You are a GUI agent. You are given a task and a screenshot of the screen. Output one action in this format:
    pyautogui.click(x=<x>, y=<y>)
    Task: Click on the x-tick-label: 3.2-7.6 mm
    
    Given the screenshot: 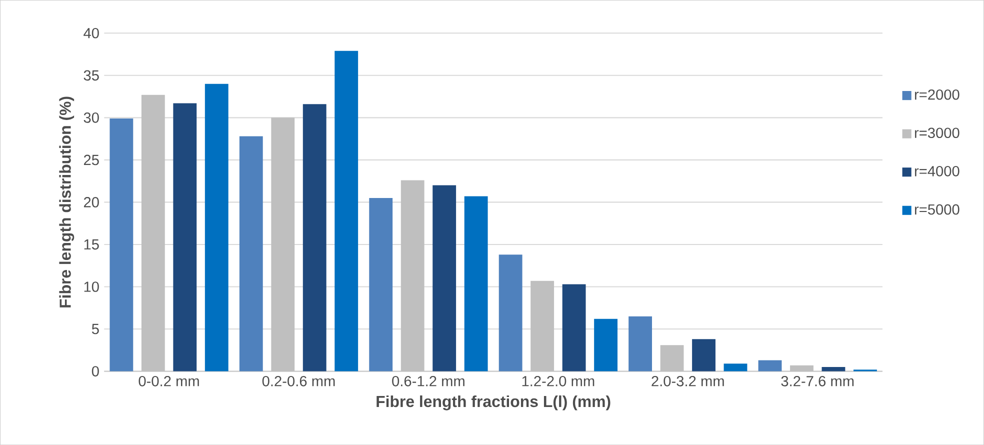 What is the action you would take?
    pyautogui.click(x=817, y=381)
    